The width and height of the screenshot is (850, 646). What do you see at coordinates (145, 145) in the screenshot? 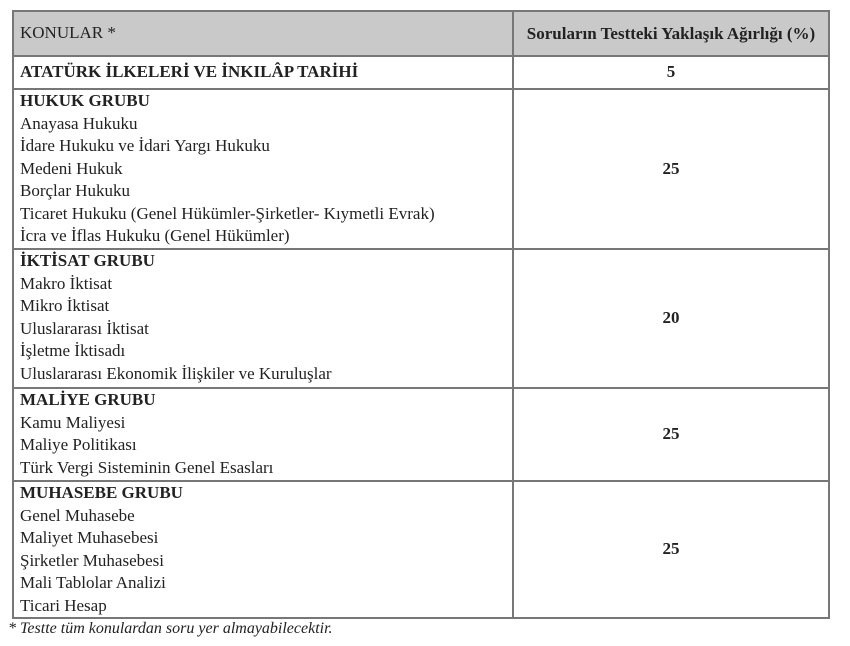
I see `topic-item: İdare Hukuku ve İdari Yargı Hukuku` at bounding box center [145, 145].